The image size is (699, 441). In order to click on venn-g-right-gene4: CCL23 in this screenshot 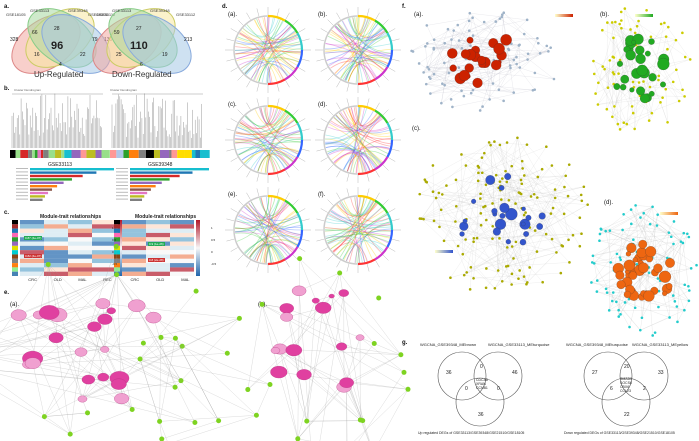, I will do `click(625, 391)`.